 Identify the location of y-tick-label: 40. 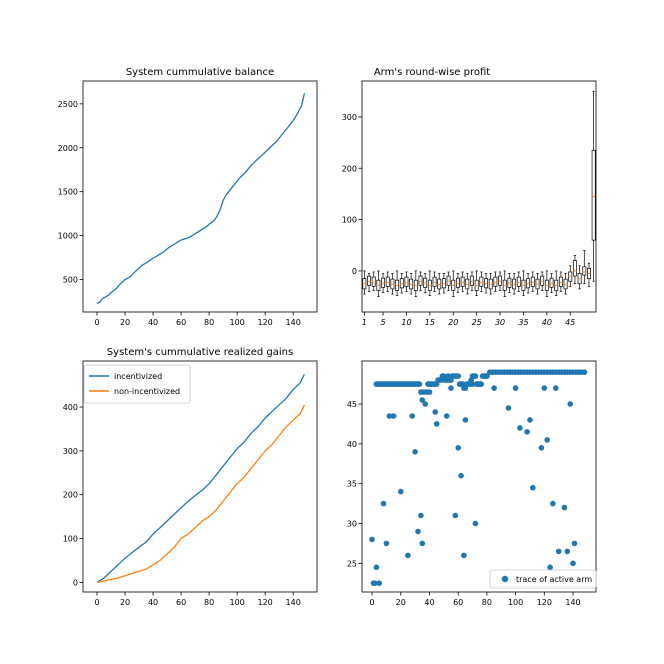
(352, 444).